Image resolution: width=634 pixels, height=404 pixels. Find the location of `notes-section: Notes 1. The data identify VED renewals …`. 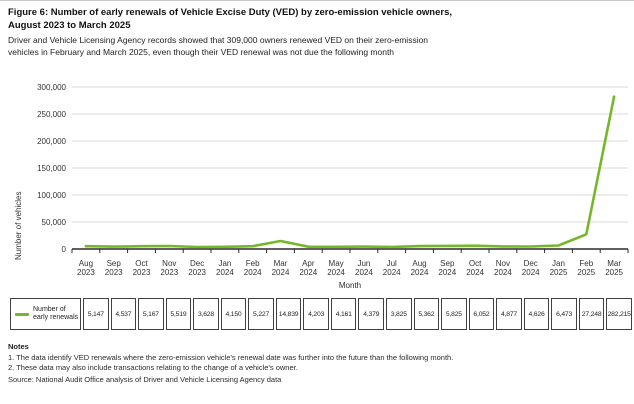

notes-section: Notes 1. The data identify VED renewals … is located at coordinates (318, 363).